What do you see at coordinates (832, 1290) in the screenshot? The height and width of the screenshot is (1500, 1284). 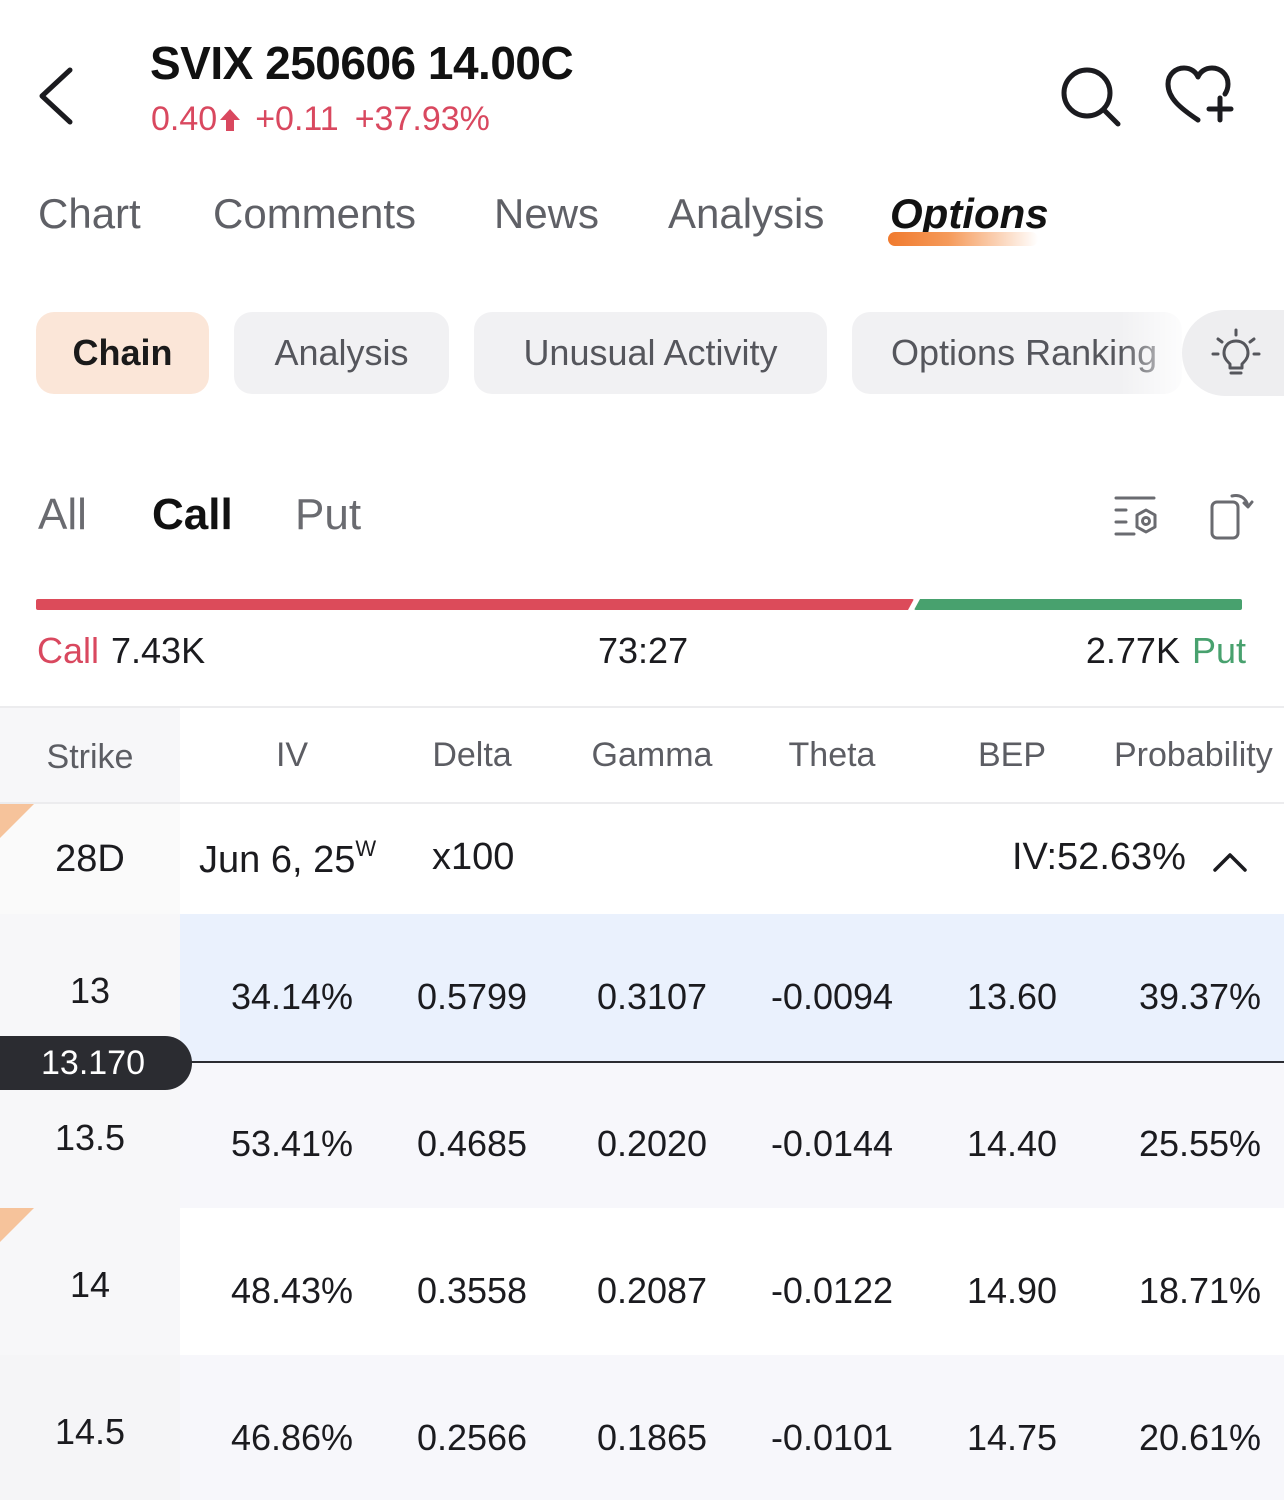 I see `theta-value: -0.0122` at bounding box center [832, 1290].